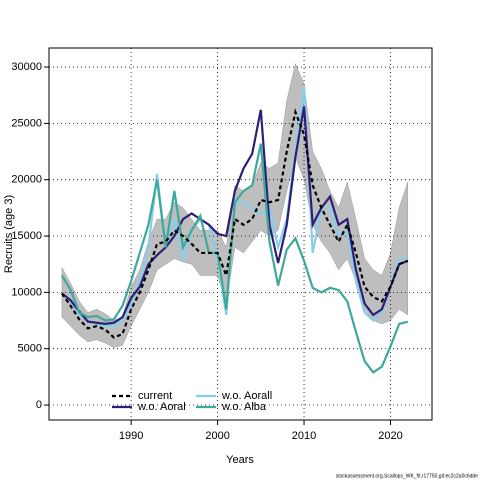 The height and width of the screenshot is (485, 480). I want to click on y-tick-label: 30000, so click(26, 67).